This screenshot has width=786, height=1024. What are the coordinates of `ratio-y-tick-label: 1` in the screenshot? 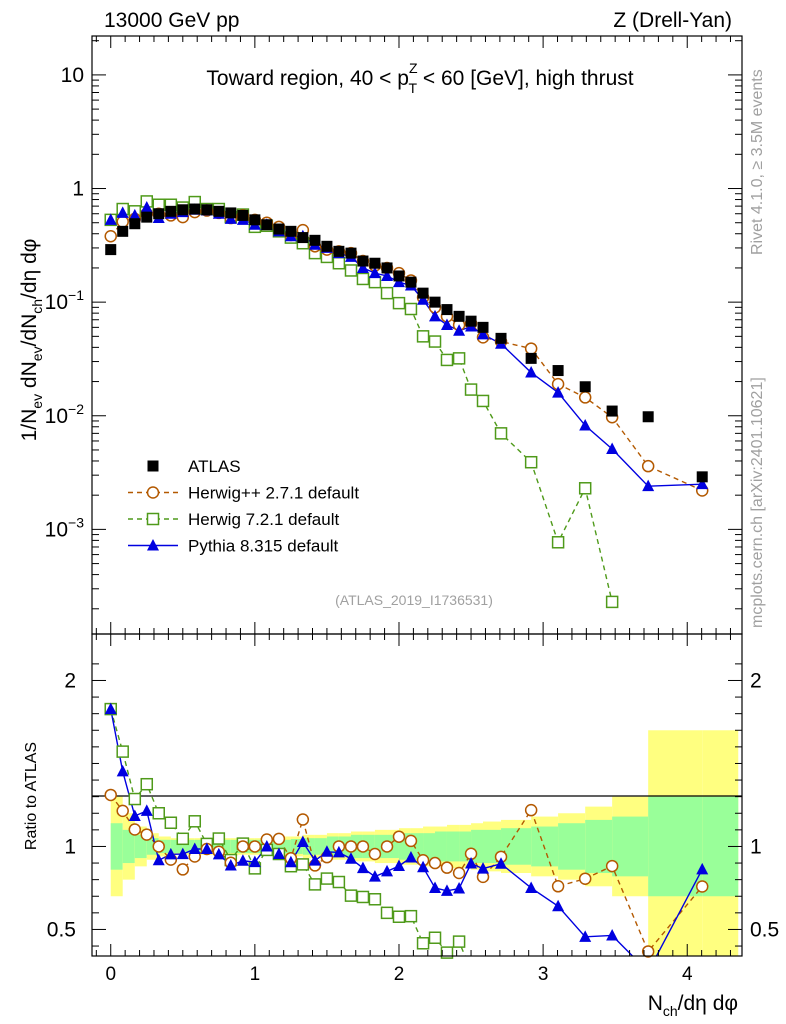 It's located at (70, 846).